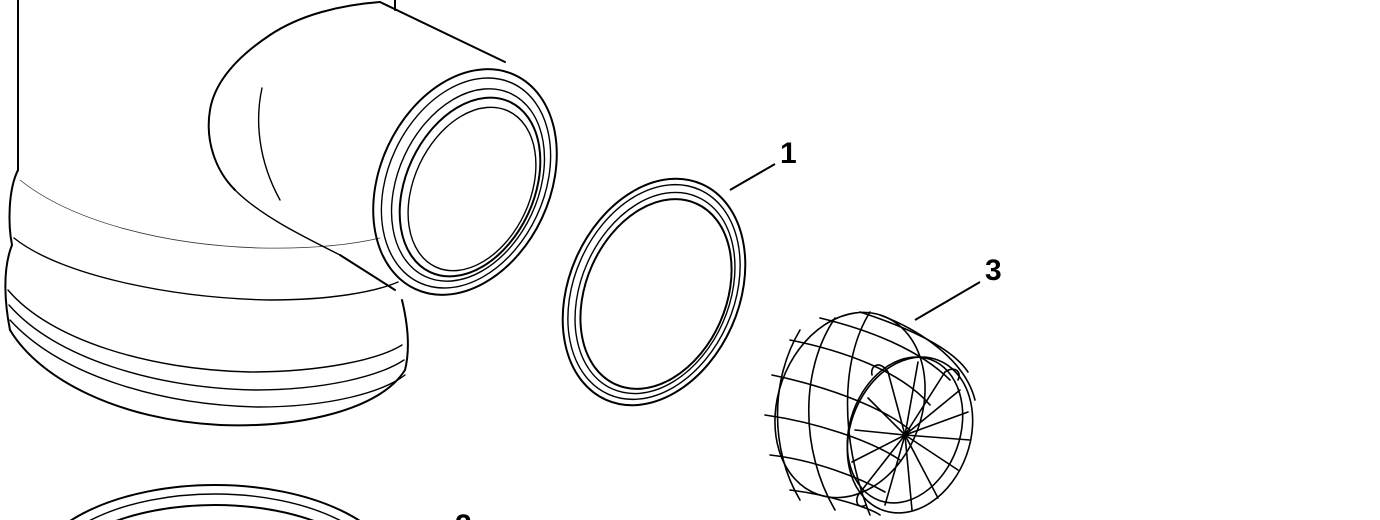  I want to click on callout-3-leader, so click(947, 301).